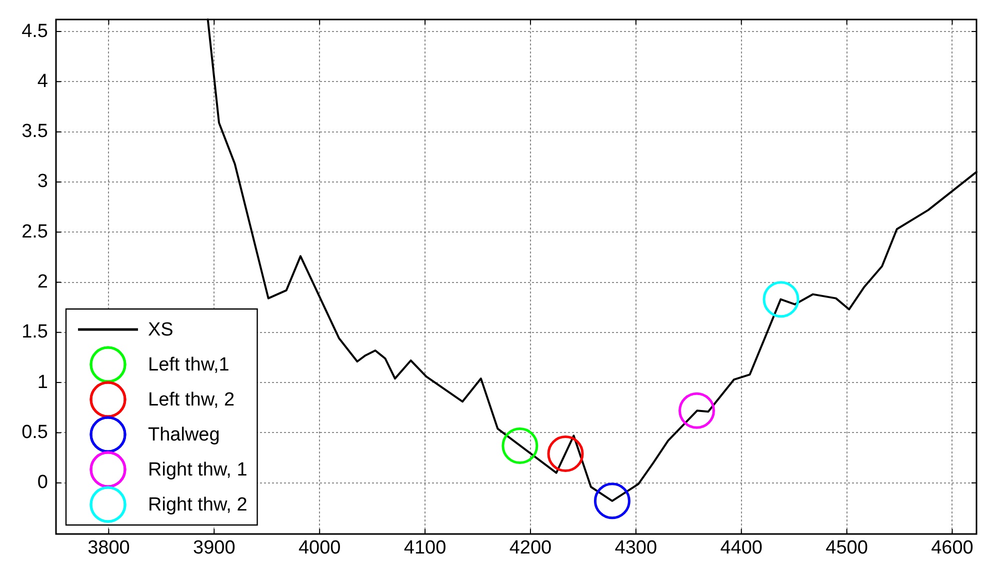  I want to click on y-tick-label: 0.5, so click(35, 432).